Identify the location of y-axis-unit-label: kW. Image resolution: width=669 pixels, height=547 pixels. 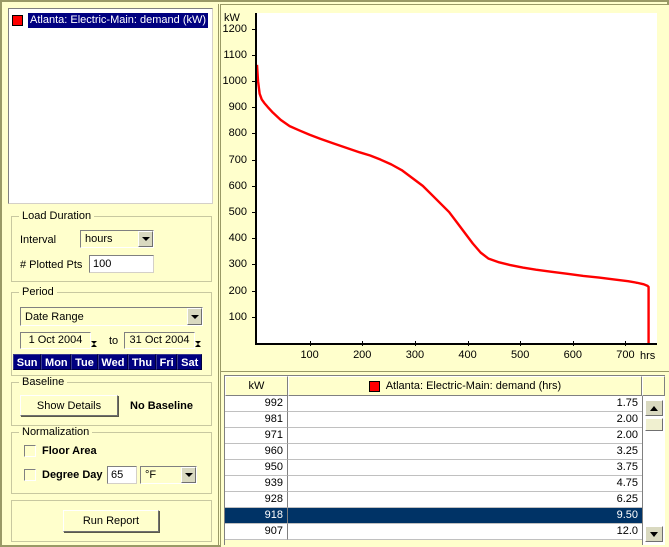
(232, 18).